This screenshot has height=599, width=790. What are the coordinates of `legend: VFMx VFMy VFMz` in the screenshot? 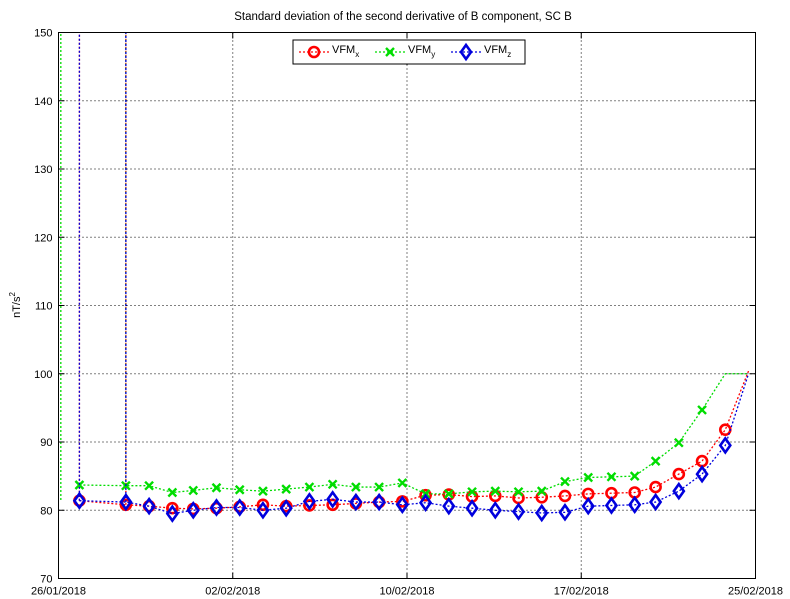 It's located at (409, 52).